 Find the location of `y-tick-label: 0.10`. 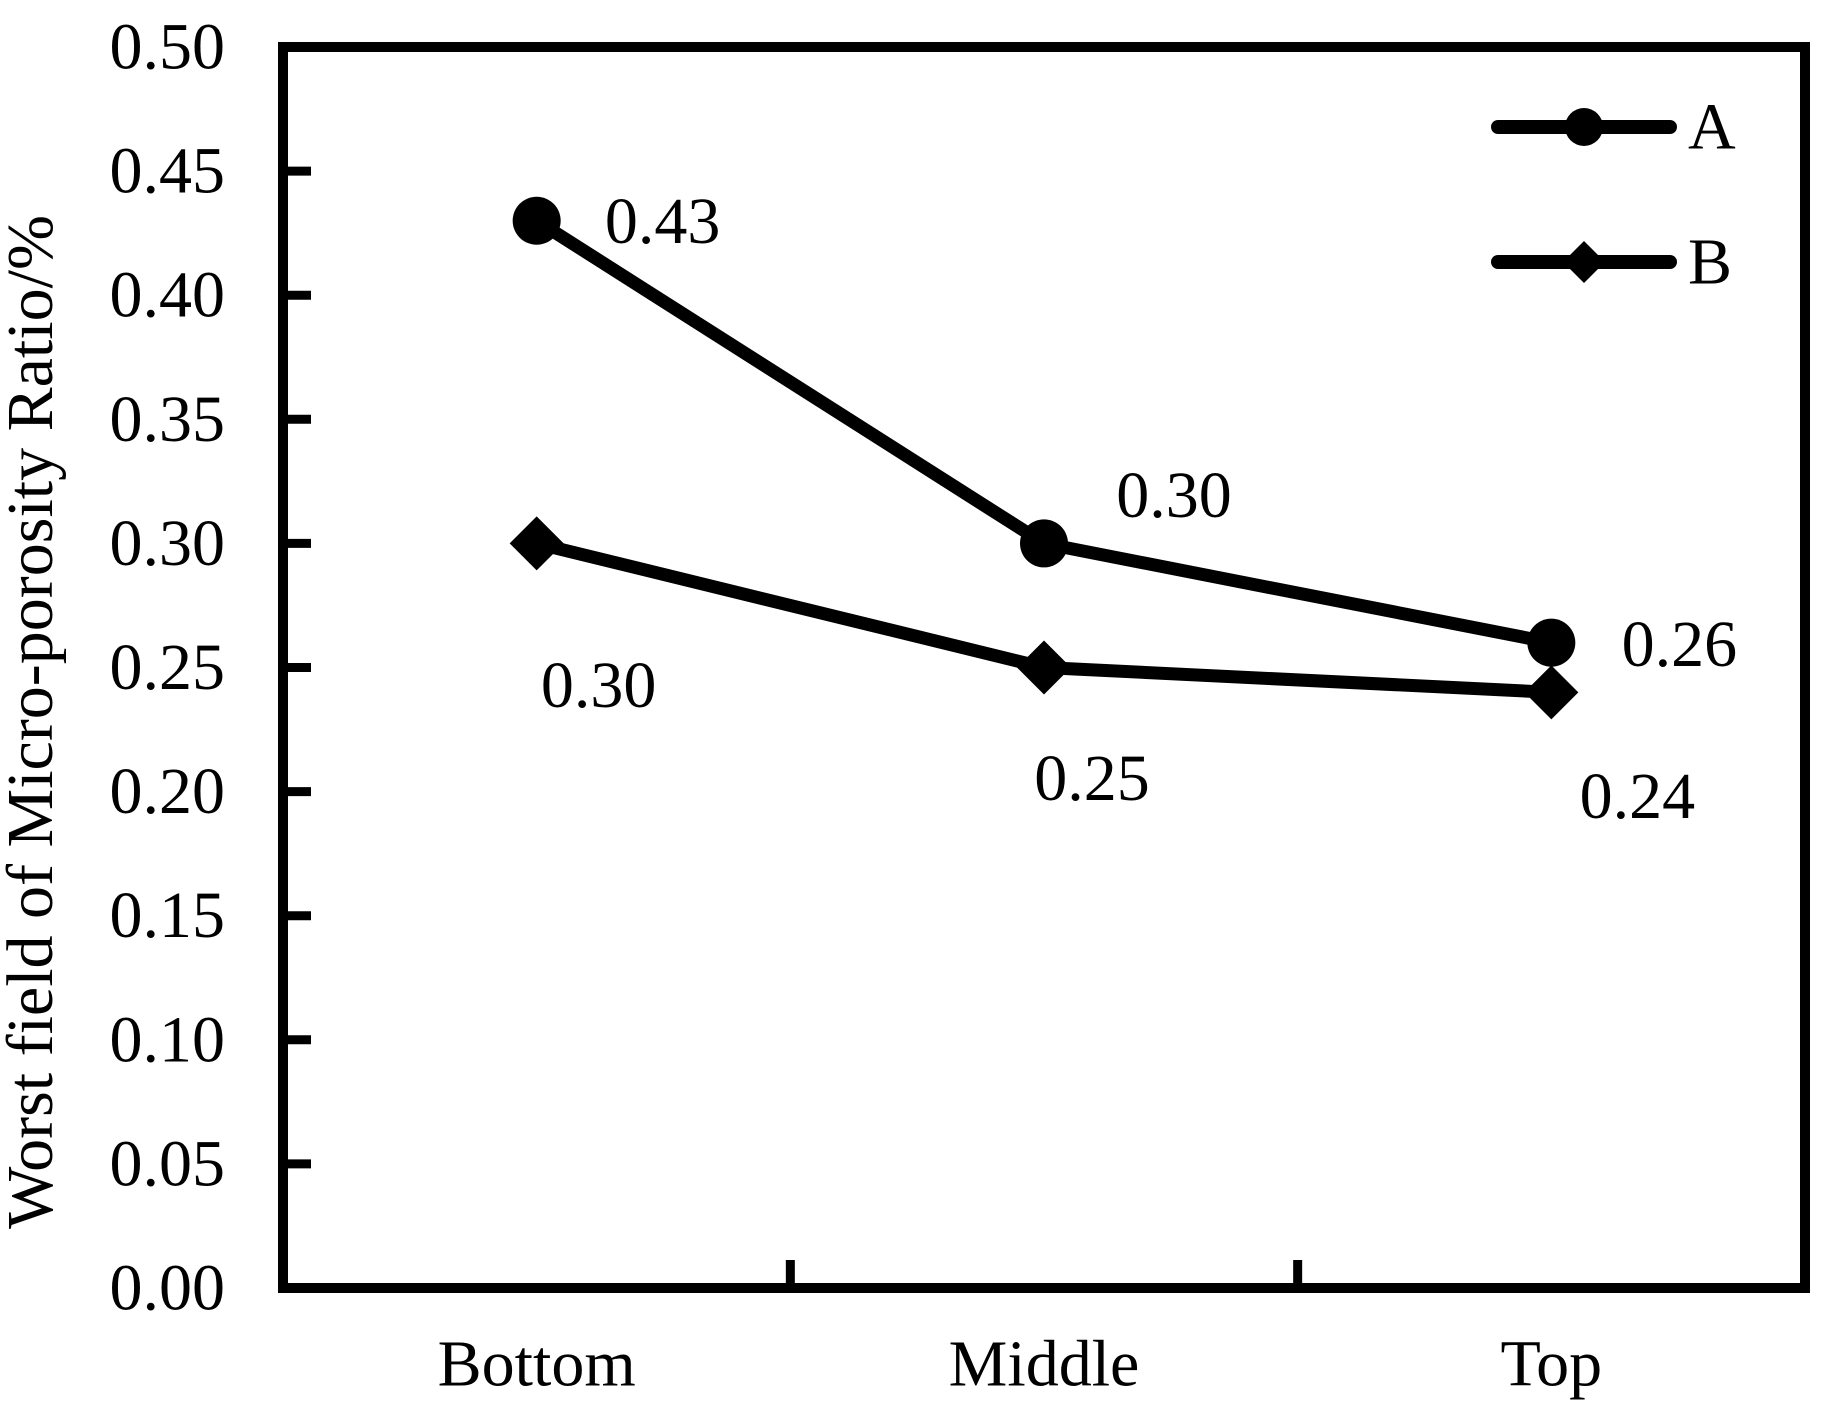

y-tick-label: 0.10 is located at coordinates (168, 1039).